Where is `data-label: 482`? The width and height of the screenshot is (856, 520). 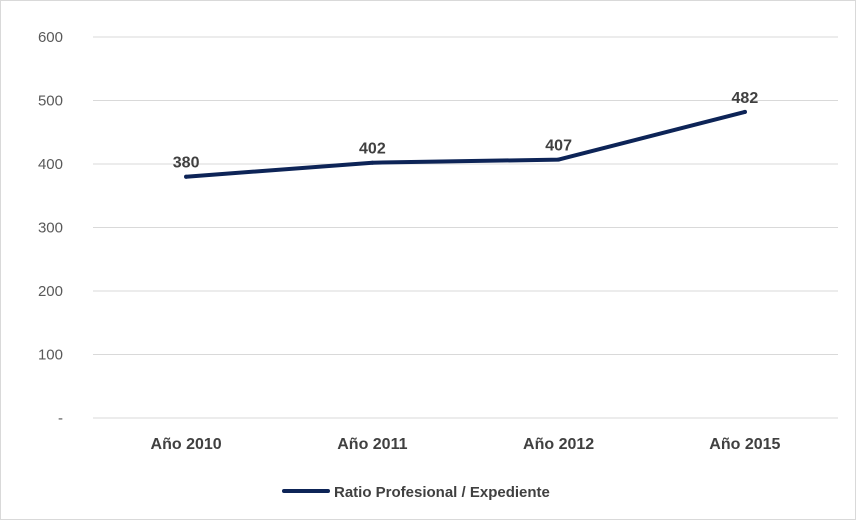 data-label: 482 is located at coordinates (745, 98).